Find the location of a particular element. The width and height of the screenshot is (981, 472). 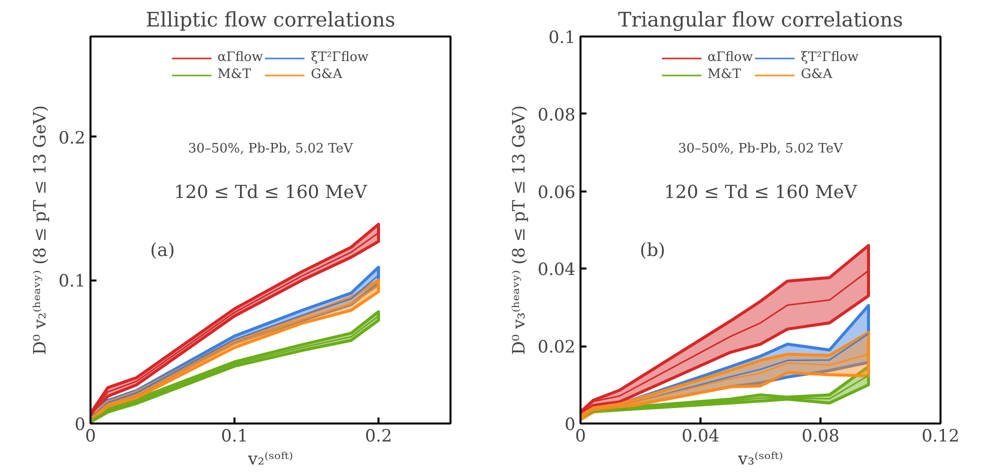

x-axis-title: v₂⁽ˢᵒᶠᵗ⁾ is located at coordinates (270, 460).